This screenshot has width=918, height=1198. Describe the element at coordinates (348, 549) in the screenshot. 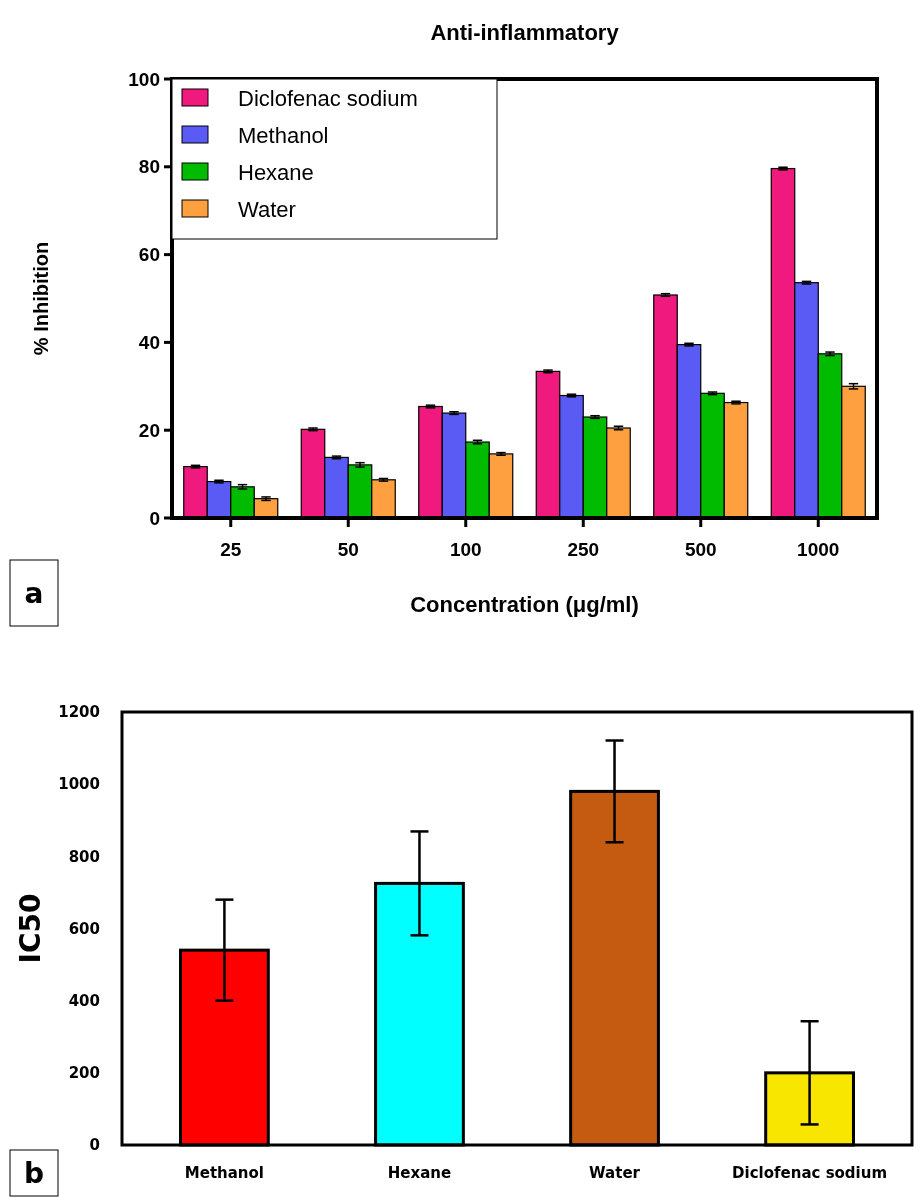

I see `x-tick-label: 50` at that location.